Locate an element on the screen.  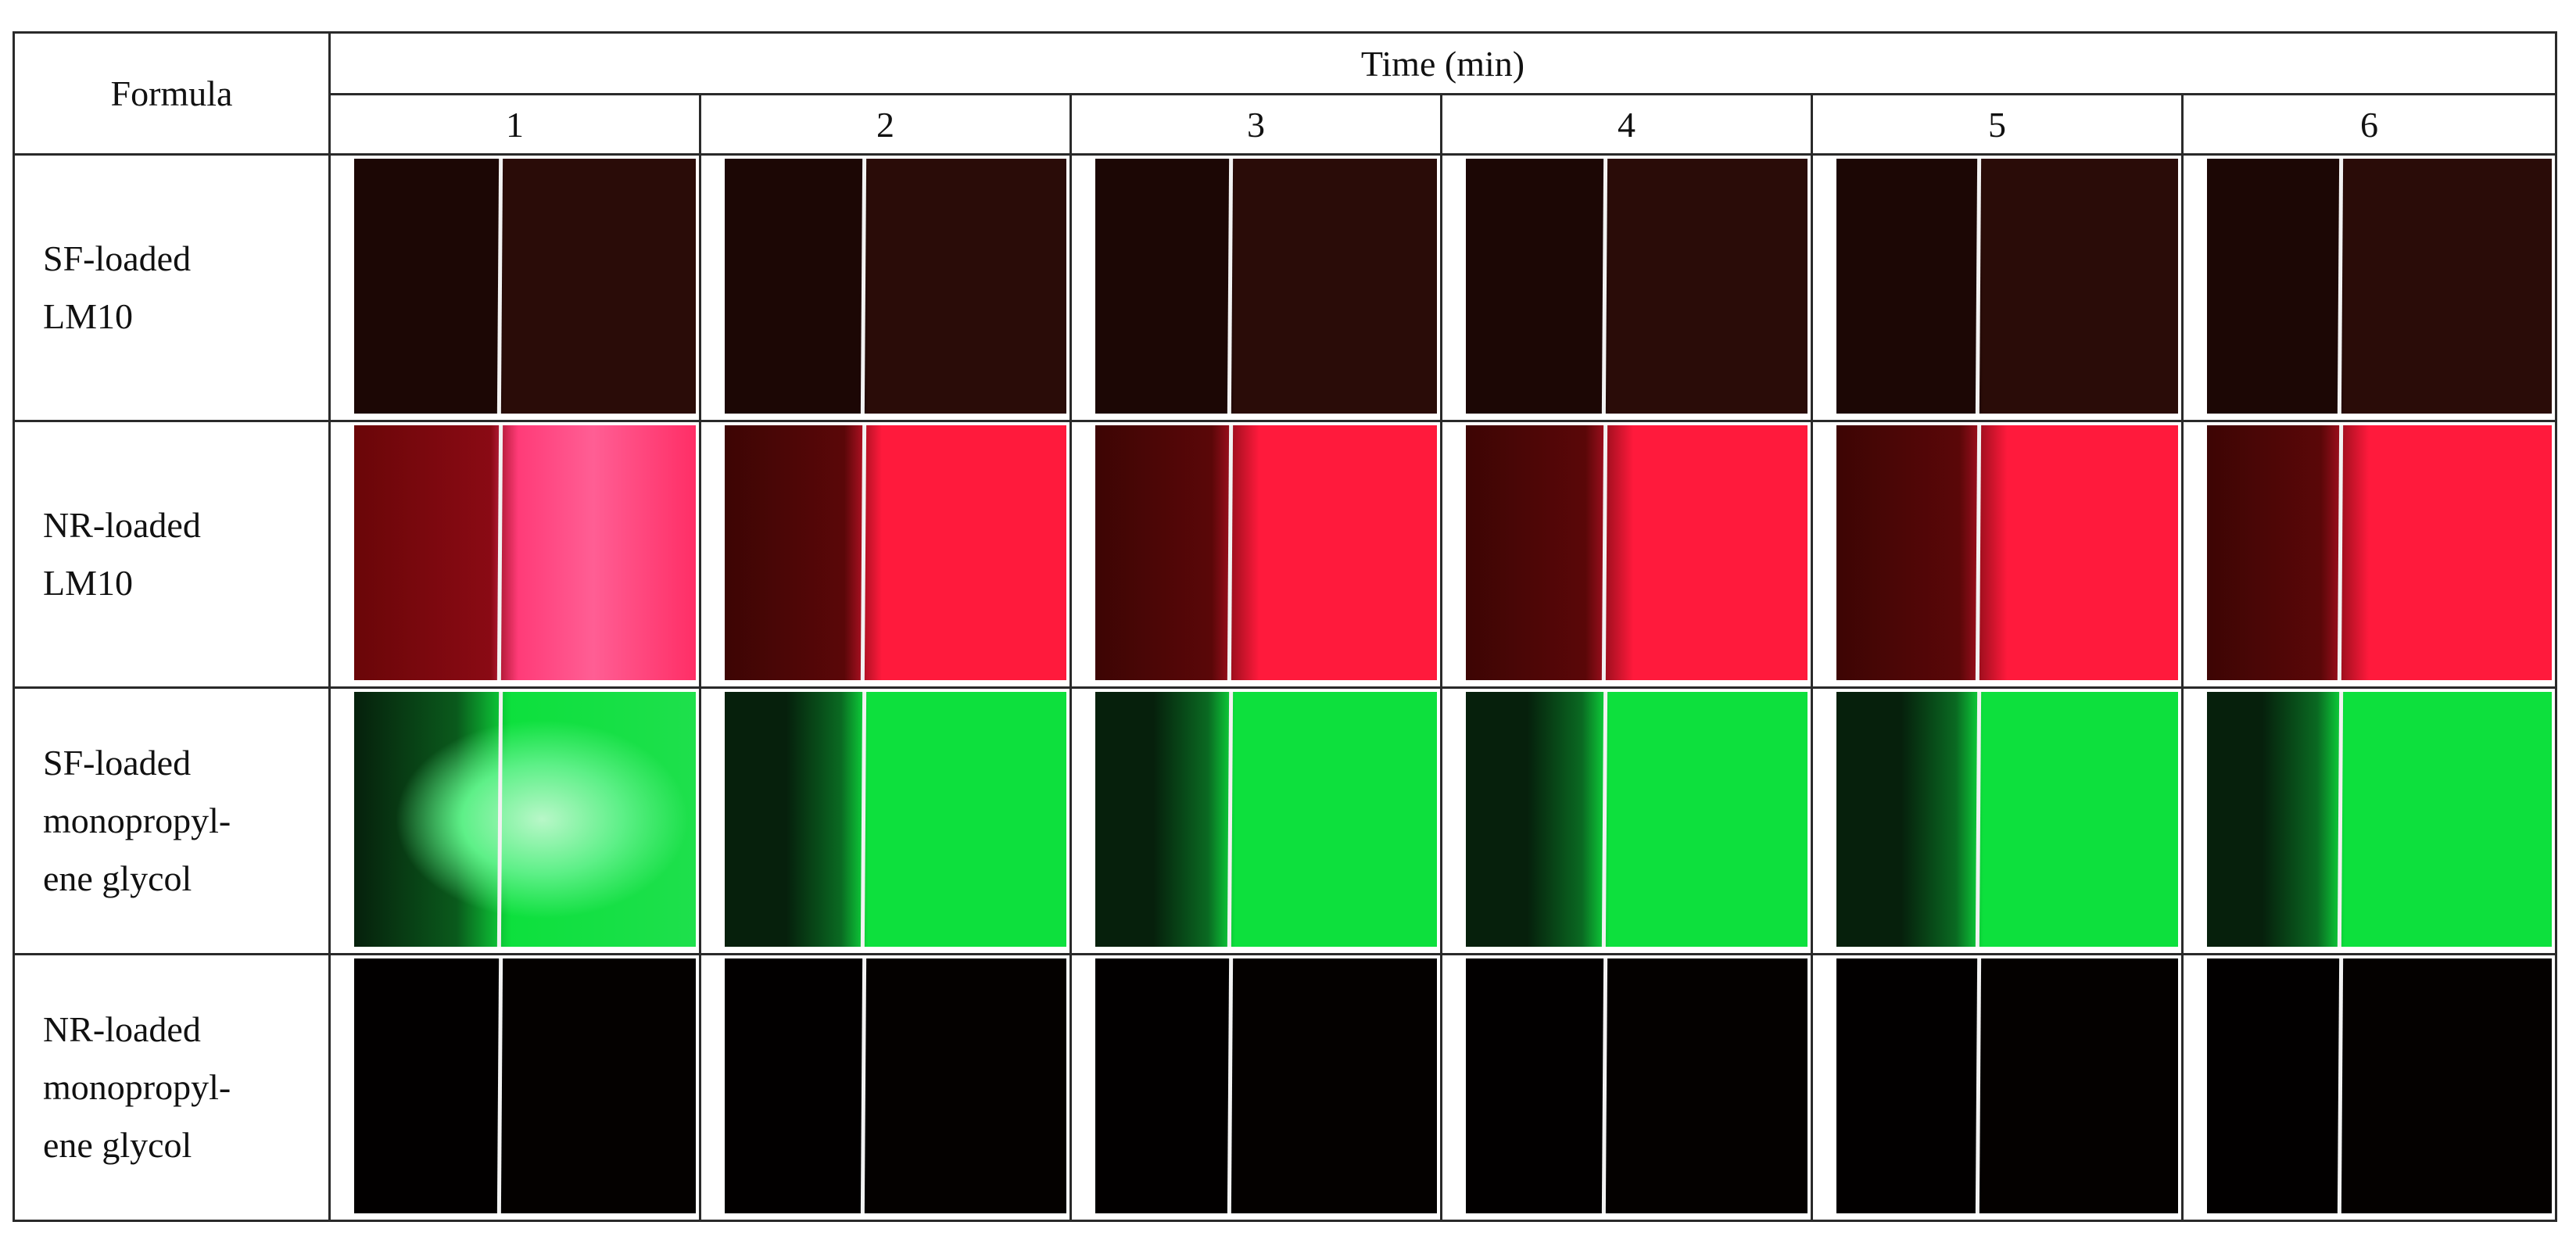
time-col-5: 5 is located at coordinates (1998, 124).